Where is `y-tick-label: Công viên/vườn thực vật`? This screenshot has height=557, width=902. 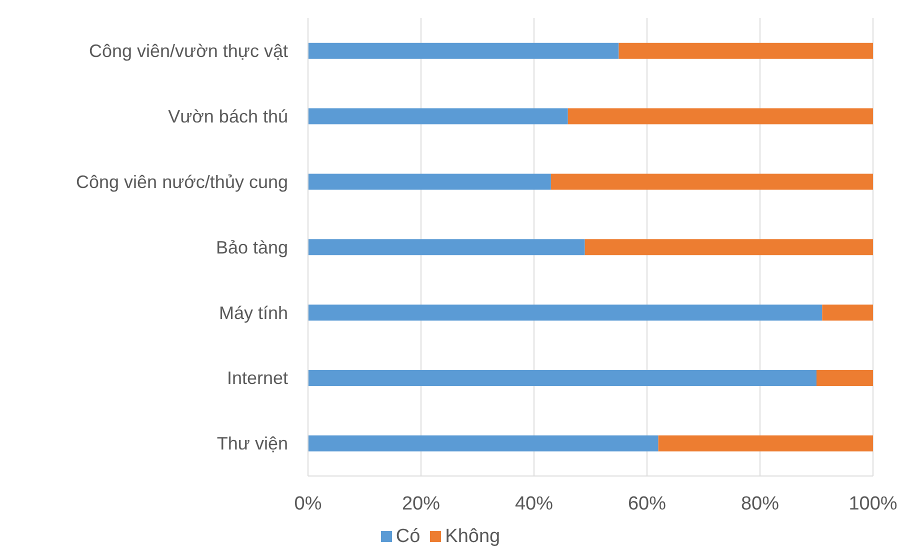
y-tick-label: Công viên/vườn thực vật is located at coordinates (188, 51).